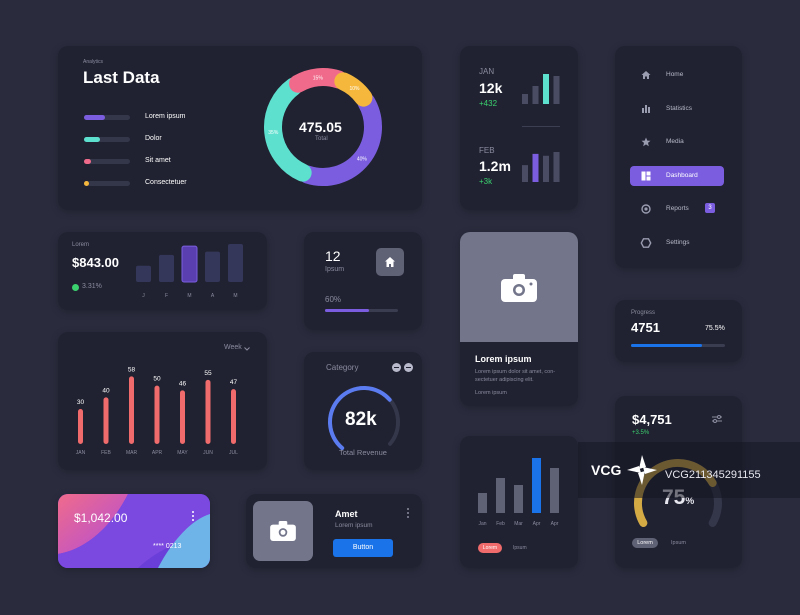 The width and height of the screenshot is (800, 615). I want to click on prev-button, so click(396, 367).